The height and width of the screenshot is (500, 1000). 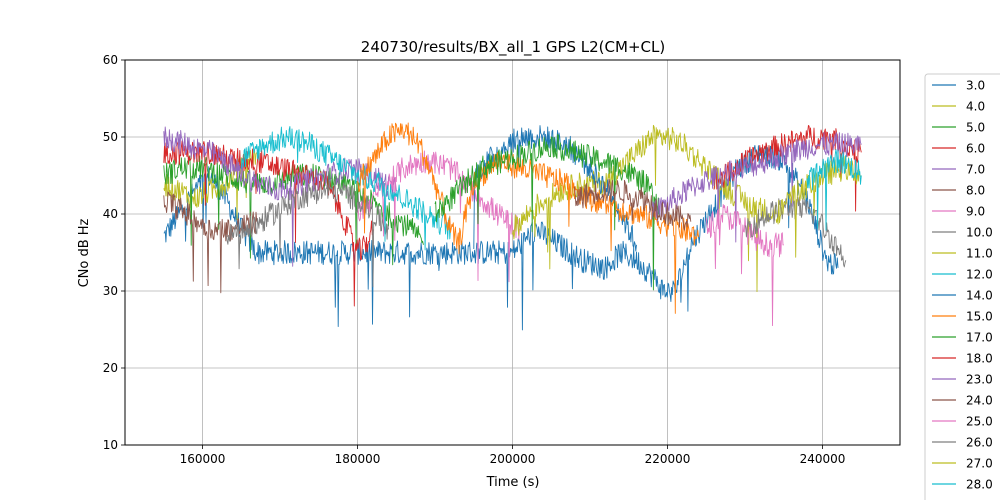 I want to click on legend-label: 6.0, so click(x=975, y=149).